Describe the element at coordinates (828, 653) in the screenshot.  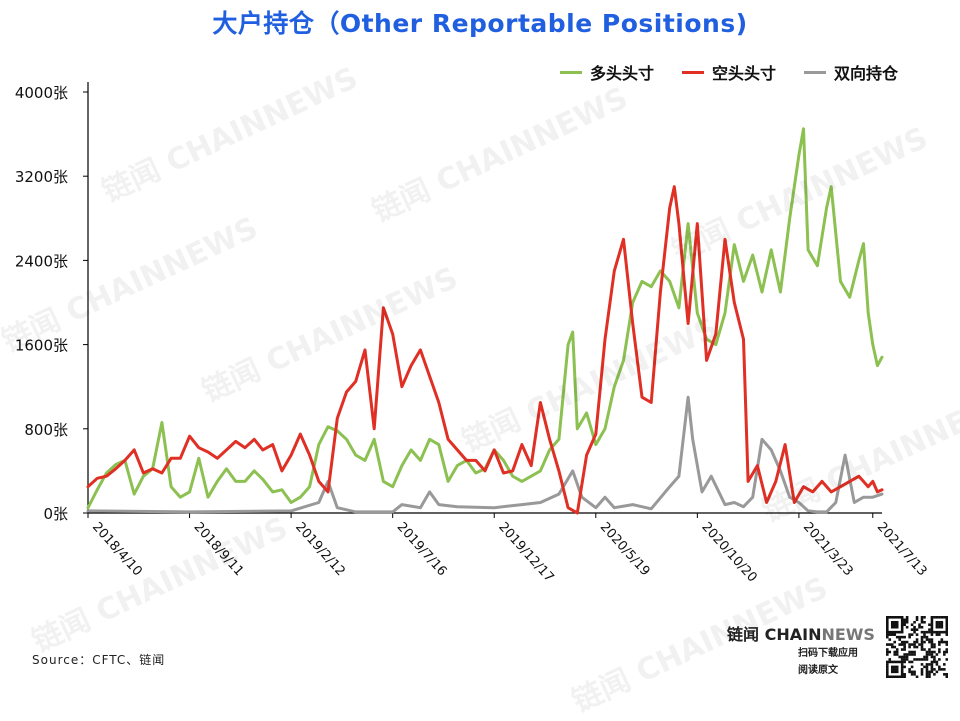
I see `brand-tagline-download: 扫码下载应用` at that location.